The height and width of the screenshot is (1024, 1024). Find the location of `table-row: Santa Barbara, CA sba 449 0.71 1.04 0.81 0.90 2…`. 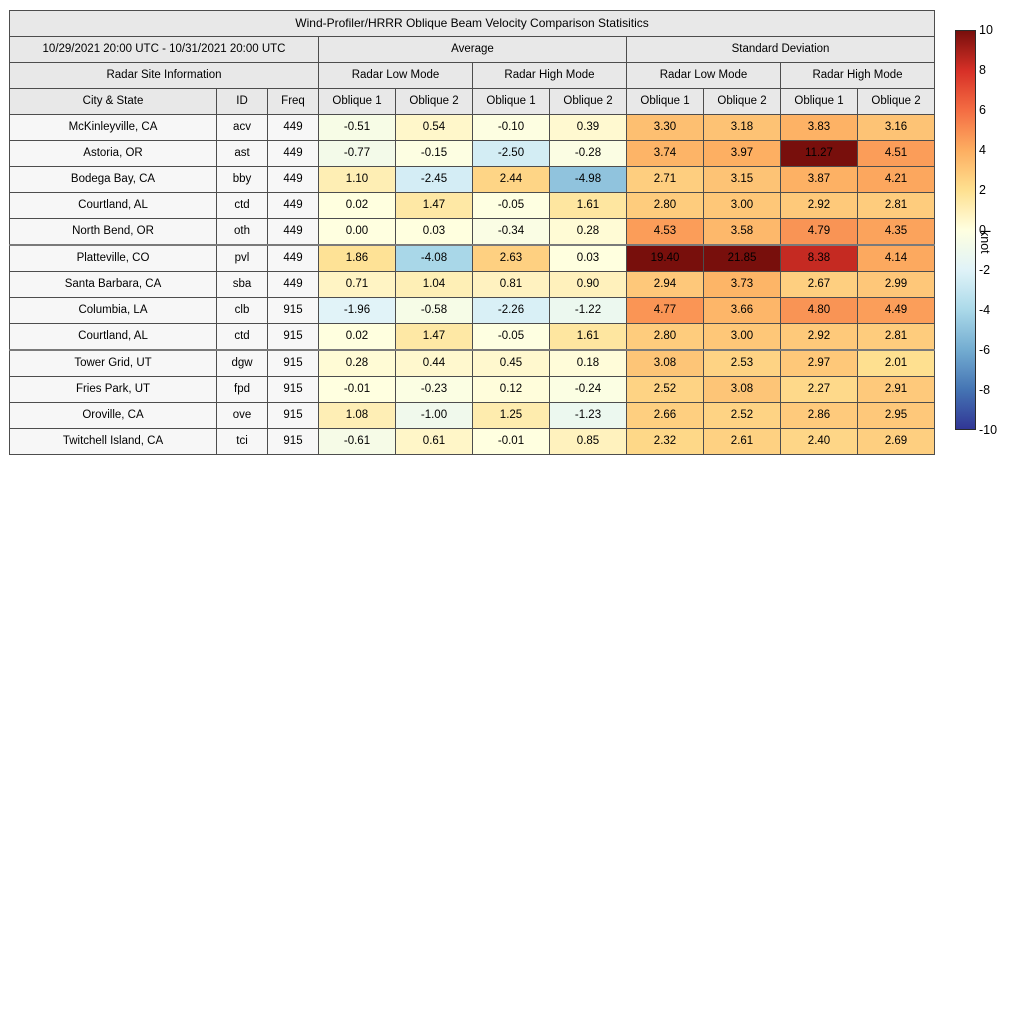

table-row: Santa Barbara, CA sba 449 0.71 1.04 0.81 0.90 2… is located at coordinates (472, 284).